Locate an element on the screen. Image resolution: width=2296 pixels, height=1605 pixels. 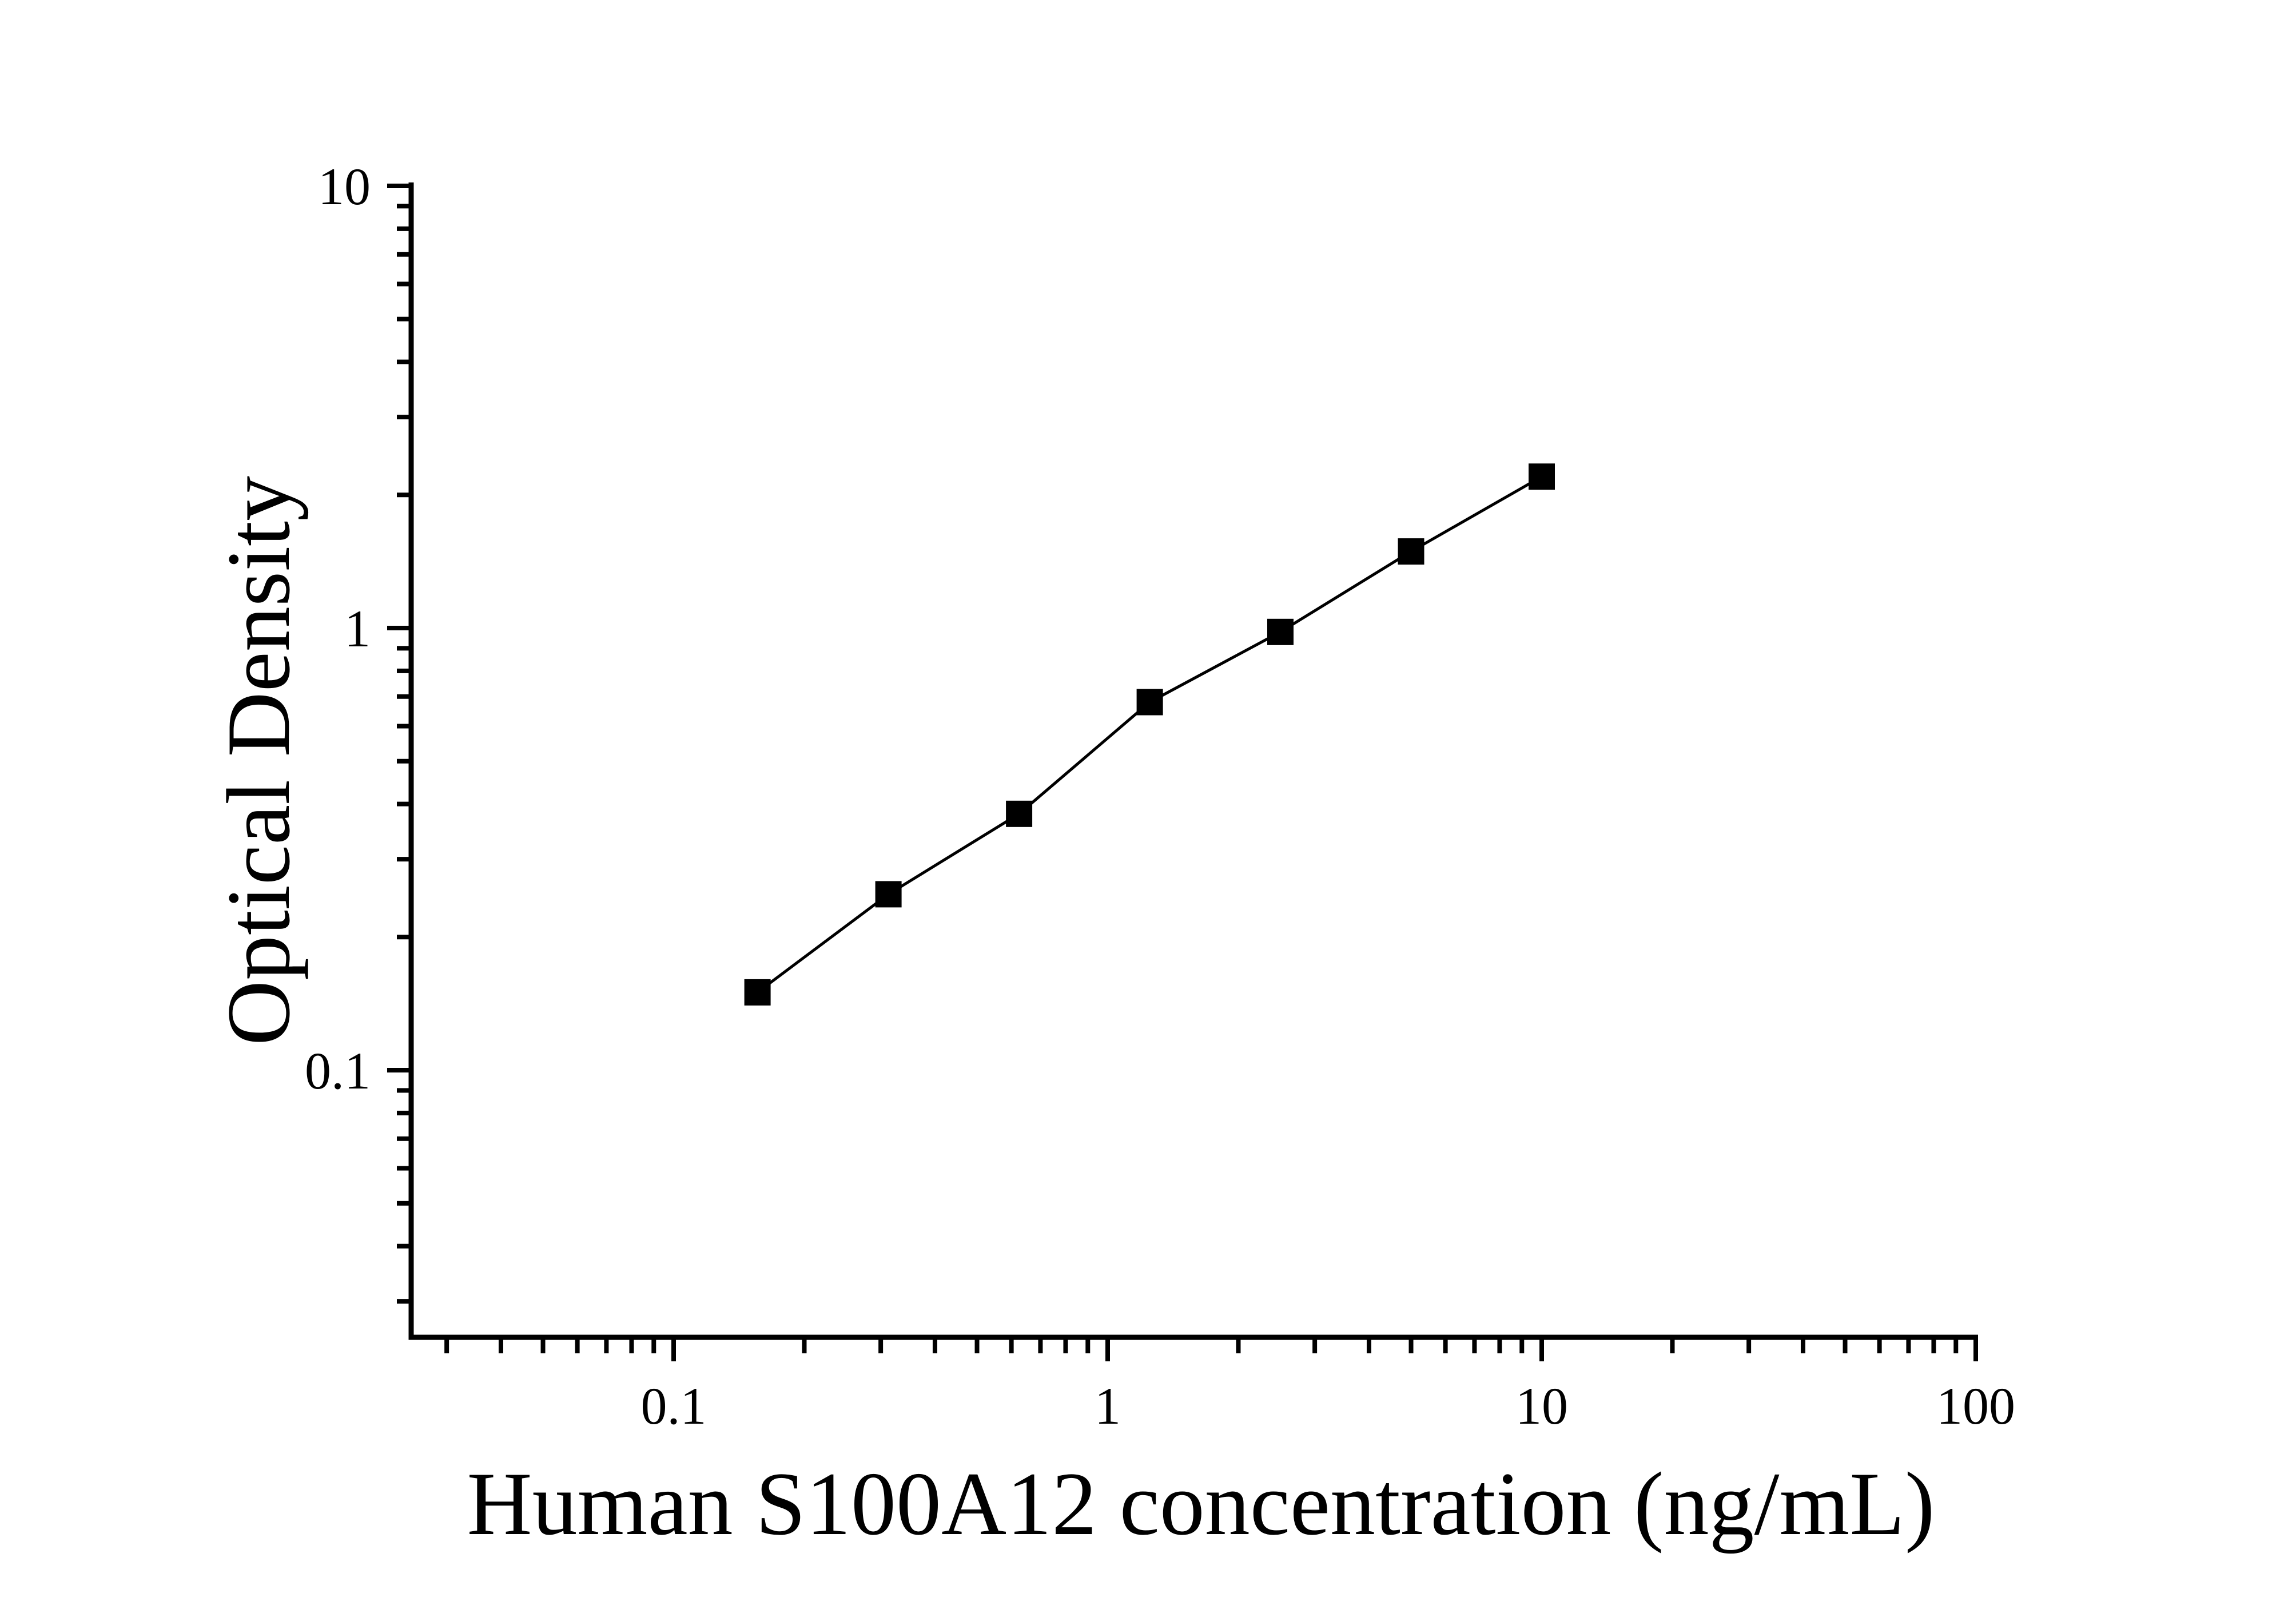
x-axis-title: Human S100A12 concentration (ng/mL) is located at coordinates (1201, 1504).